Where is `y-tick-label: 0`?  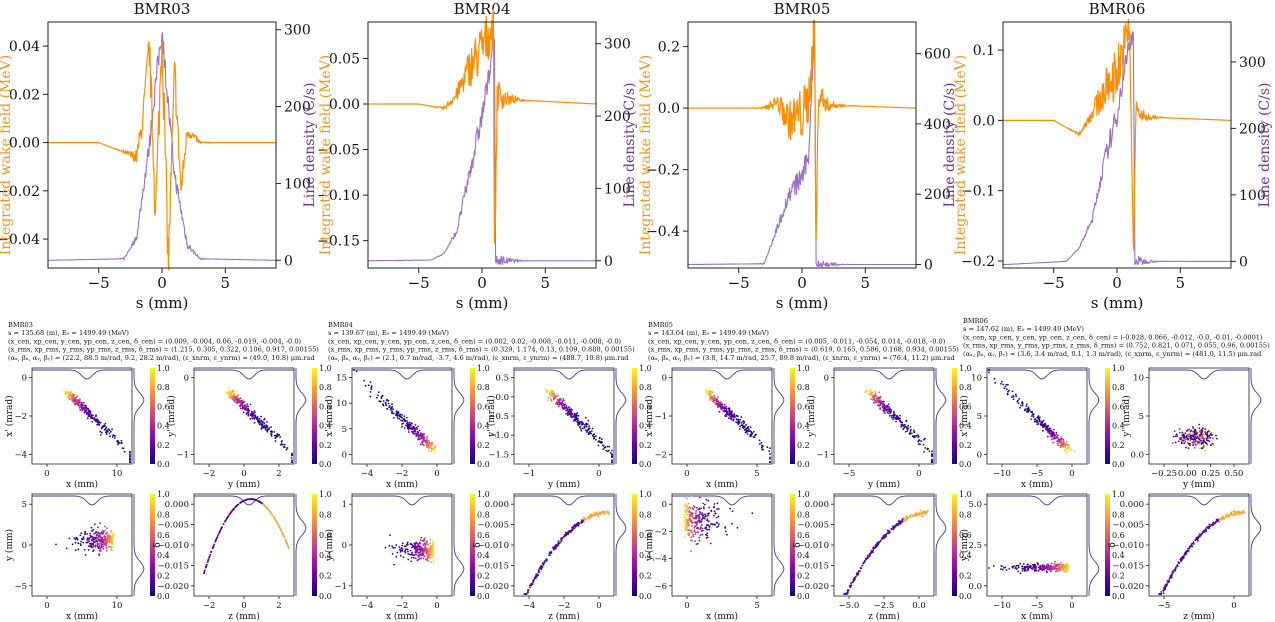
y-tick-label: 0 is located at coordinates (826, 379).